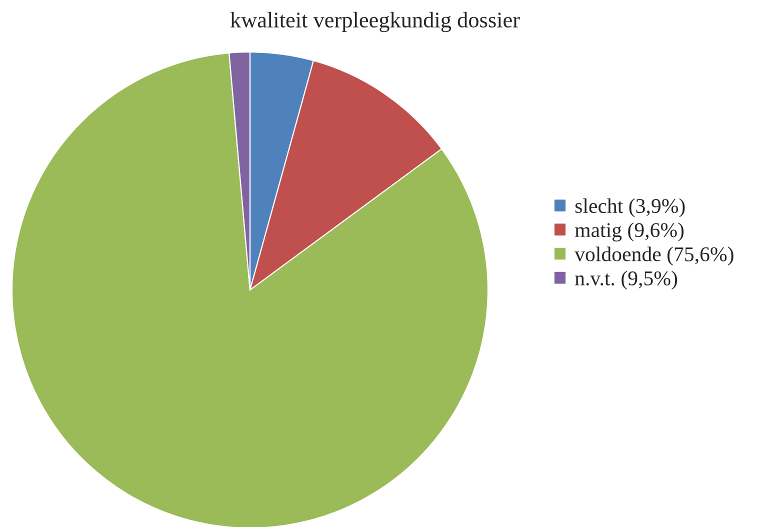 The image size is (782, 527). I want to click on chart-title: kwaliteit verpleegkundig dossier, so click(375, 22).